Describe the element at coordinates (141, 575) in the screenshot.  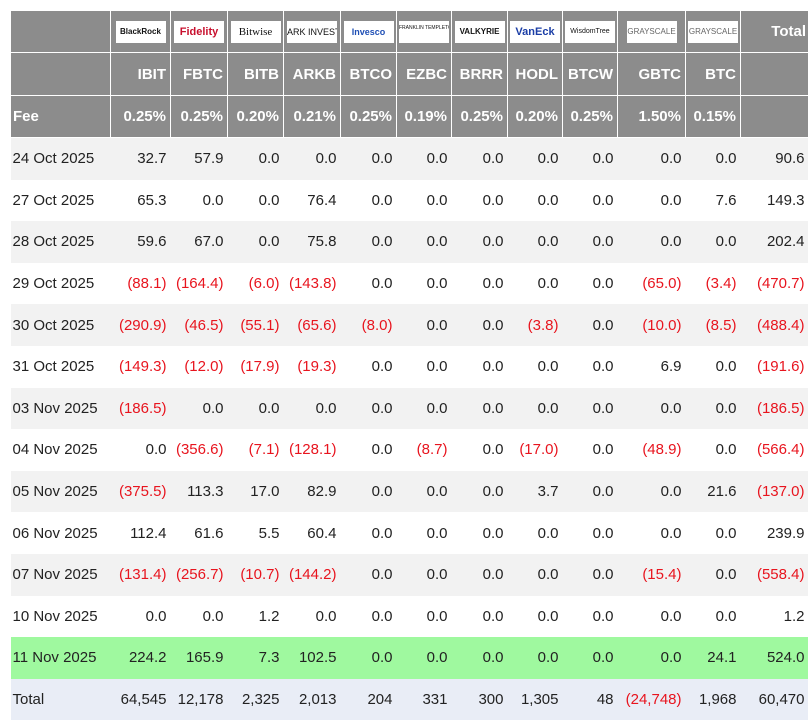
I see `flow-value: (131.4)` at that location.